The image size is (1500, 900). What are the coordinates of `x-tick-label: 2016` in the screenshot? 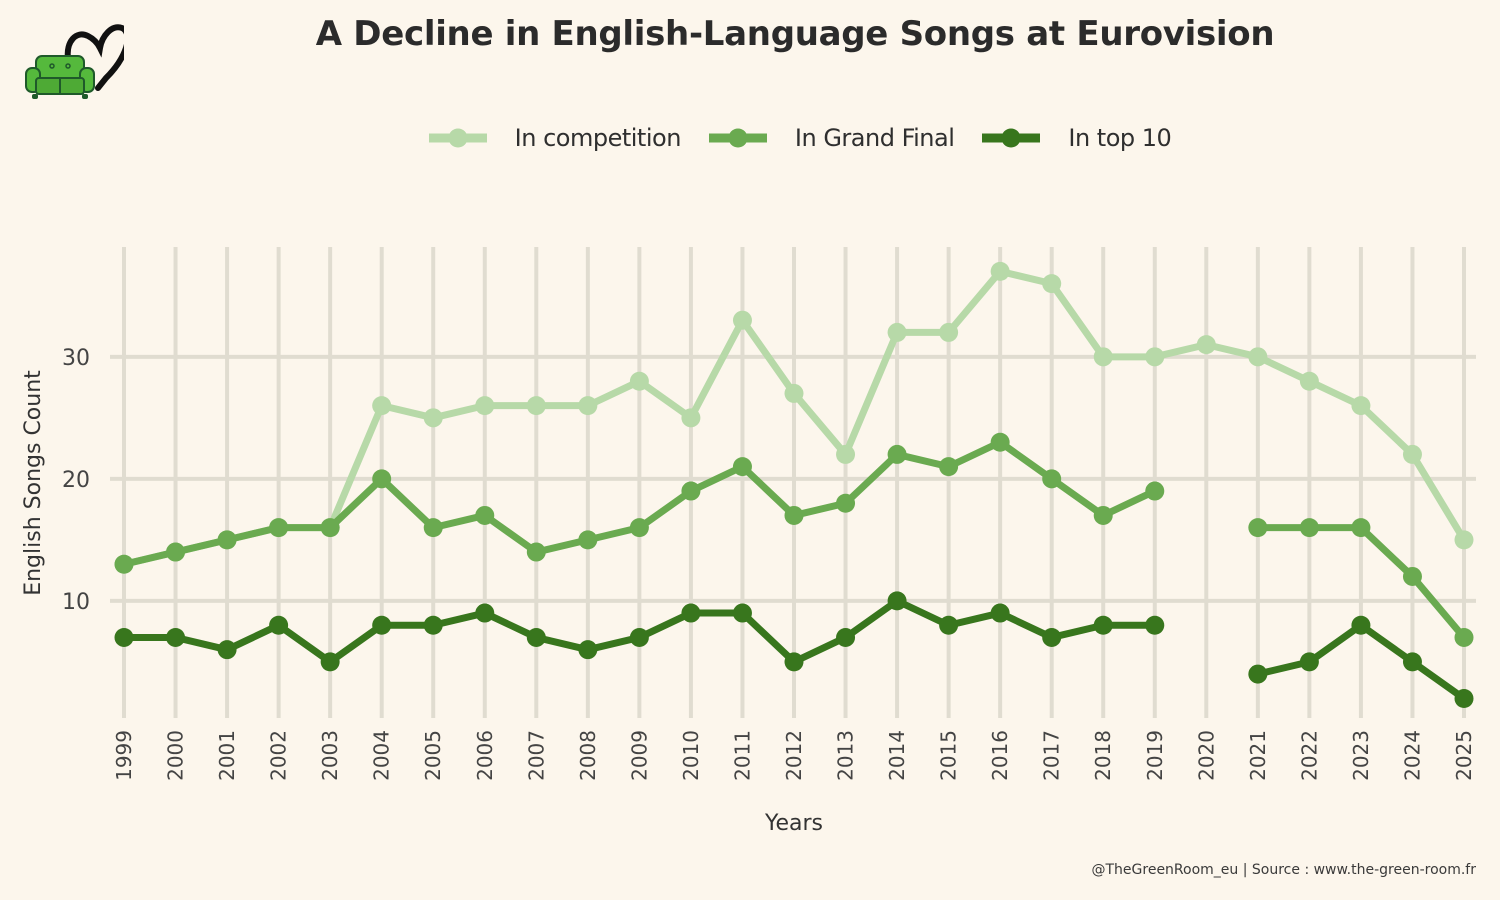 It's located at (1000, 755).